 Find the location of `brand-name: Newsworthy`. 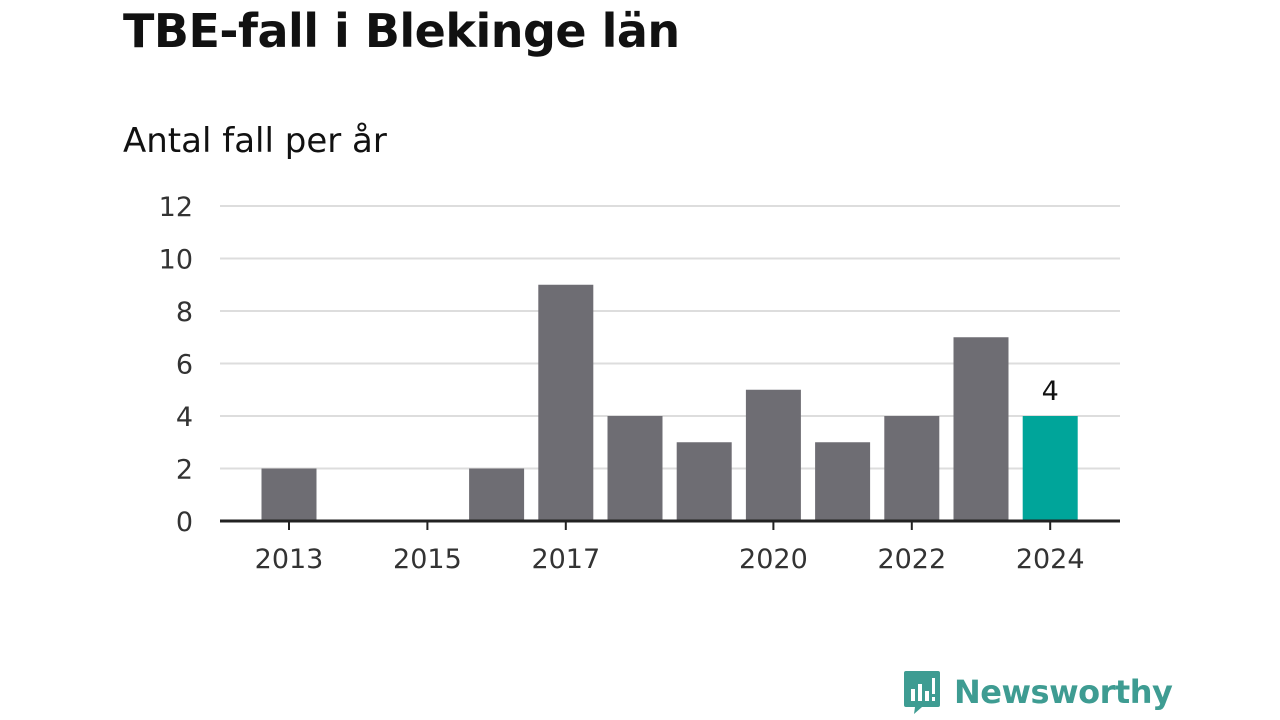

brand-name: Newsworthy is located at coordinates (1063, 692).